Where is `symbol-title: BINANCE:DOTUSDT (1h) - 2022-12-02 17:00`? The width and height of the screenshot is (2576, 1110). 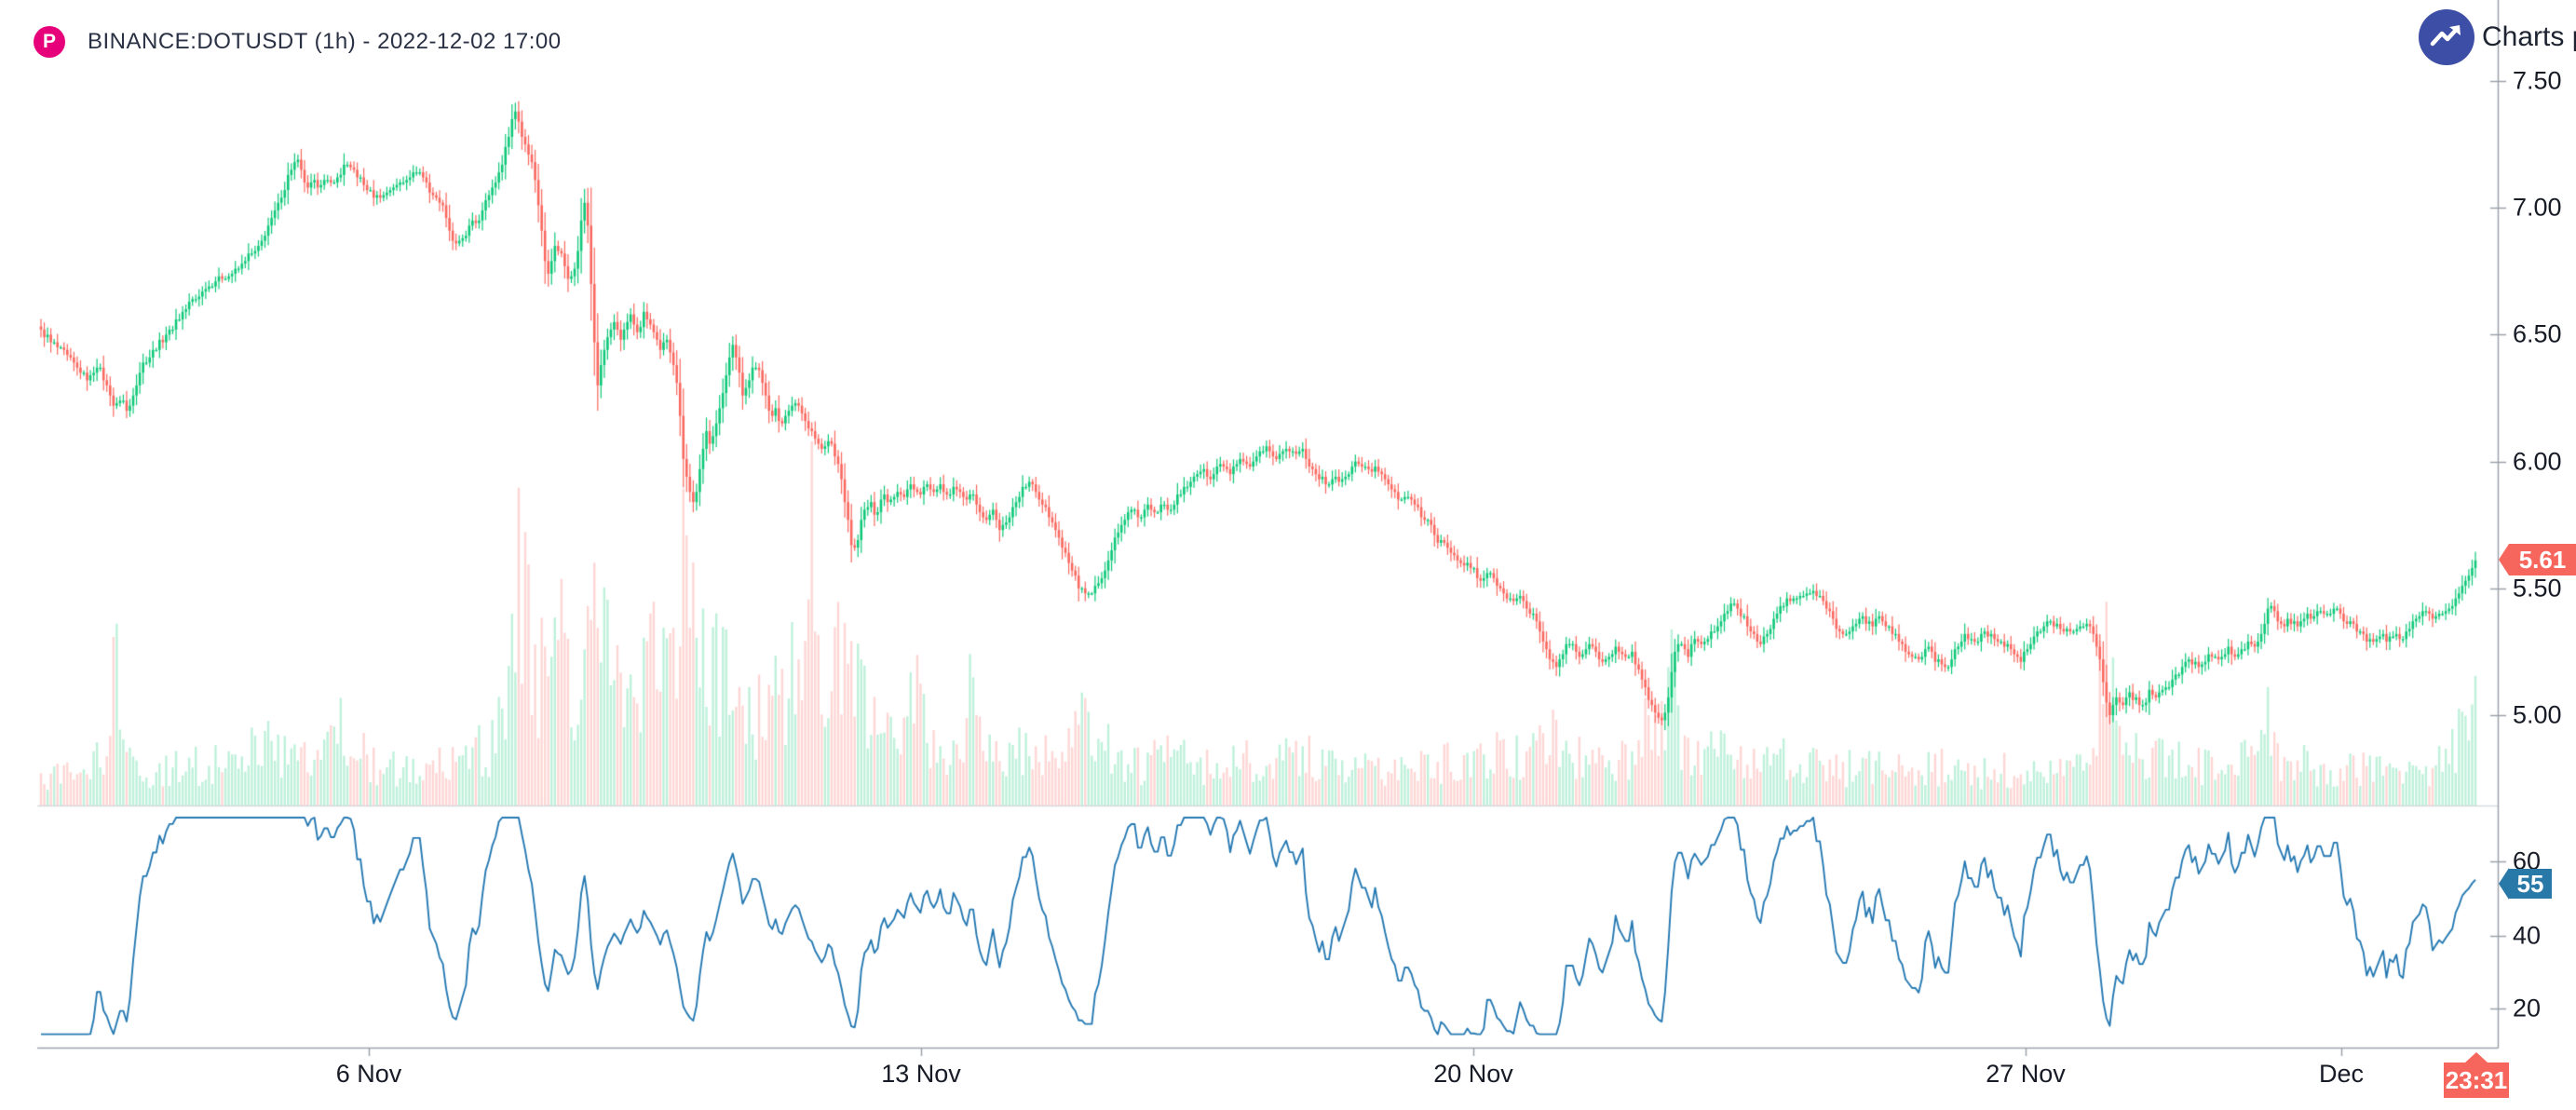 symbol-title: BINANCE:DOTUSDT (1h) - 2022-12-02 17:00 is located at coordinates (325, 41).